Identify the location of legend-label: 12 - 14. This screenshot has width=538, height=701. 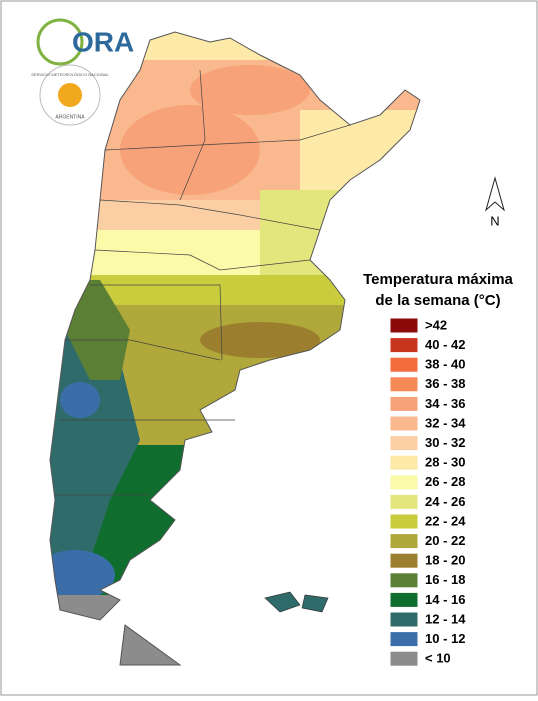
(445, 618).